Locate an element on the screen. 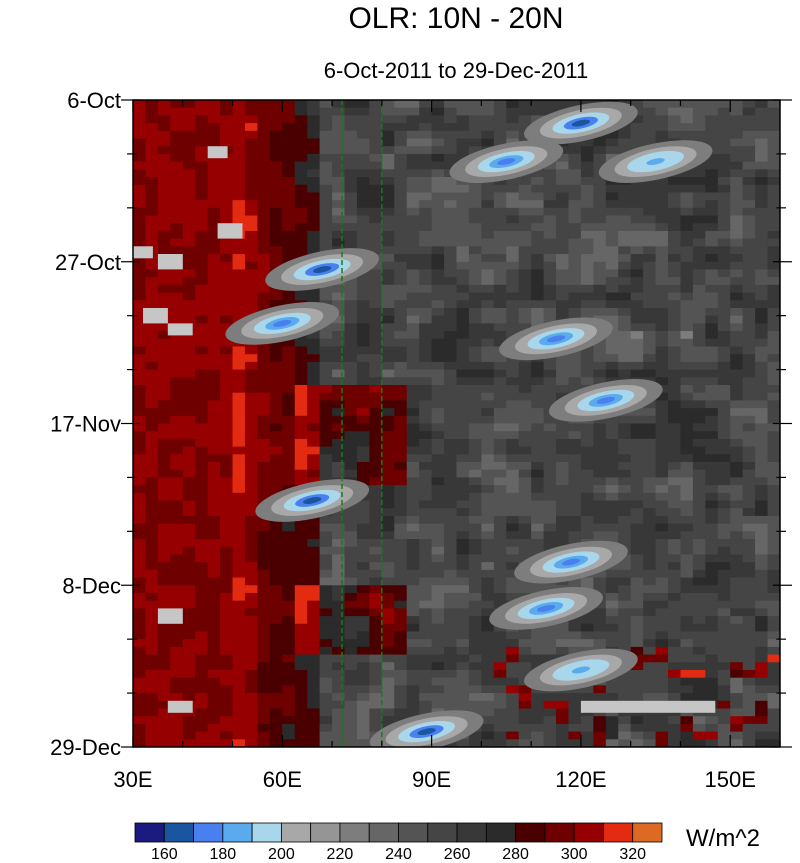 The height and width of the screenshot is (863, 800). convective-blob is located at coordinates (556, 339).